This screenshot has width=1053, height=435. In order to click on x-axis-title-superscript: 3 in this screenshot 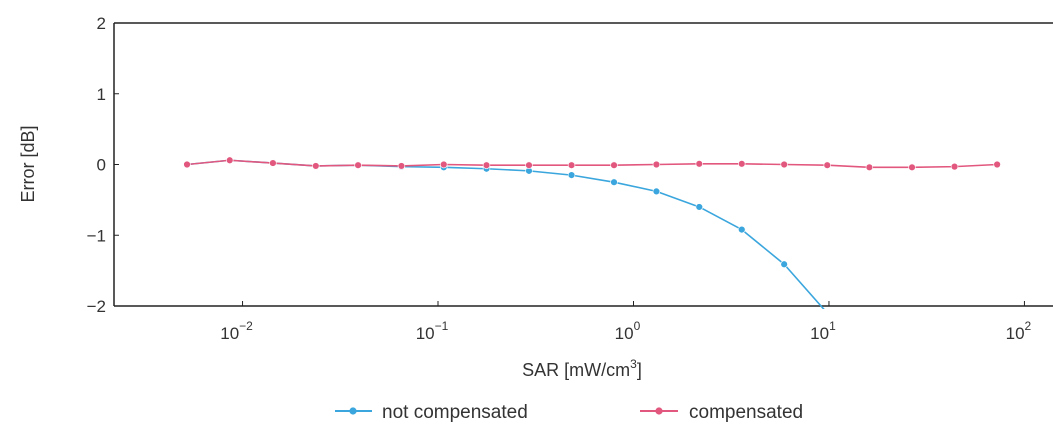, I will do `click(633, 364)`.